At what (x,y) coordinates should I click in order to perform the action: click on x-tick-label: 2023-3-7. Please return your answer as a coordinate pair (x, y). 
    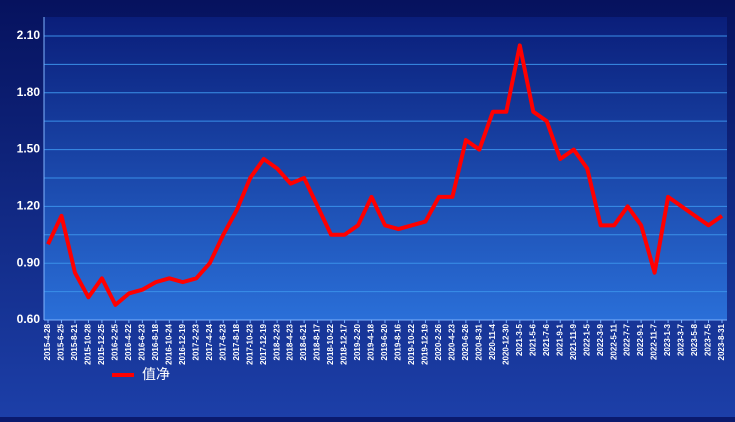
    Looking at the image, I should click on (681, 339).